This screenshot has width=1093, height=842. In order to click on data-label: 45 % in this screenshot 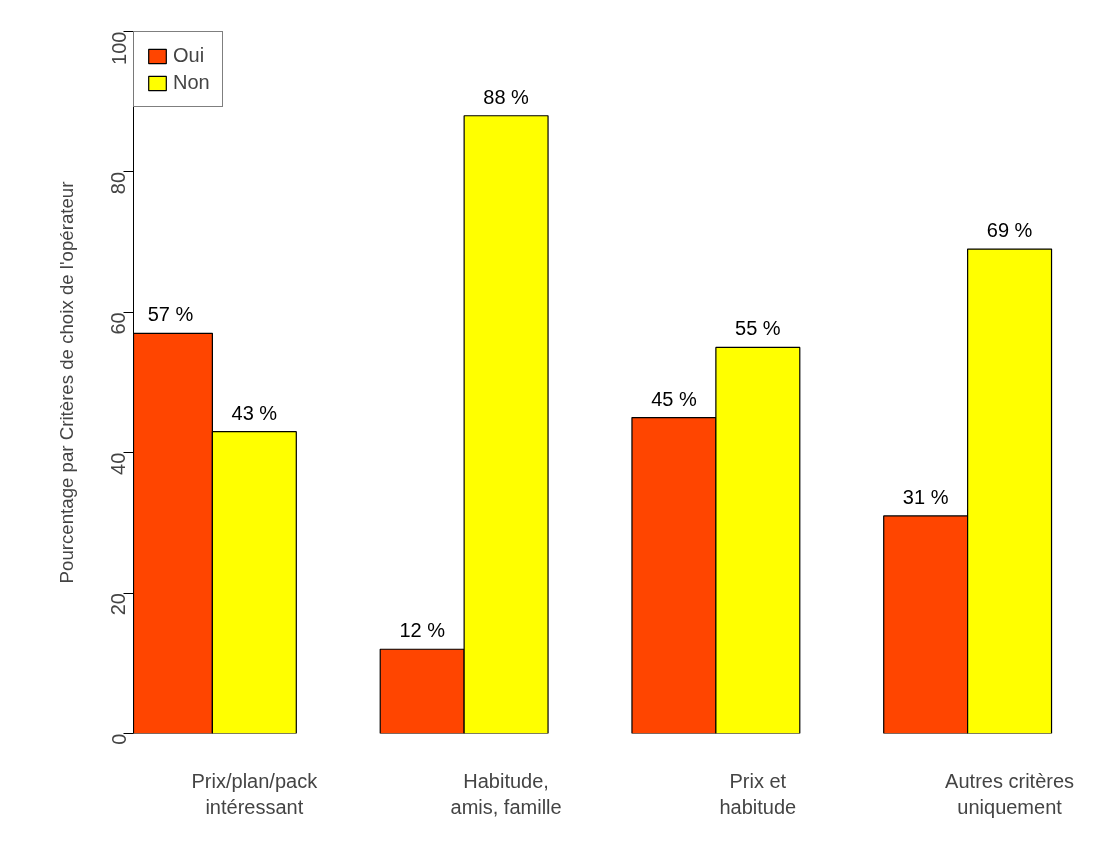, I will do `click(674, 398)`.